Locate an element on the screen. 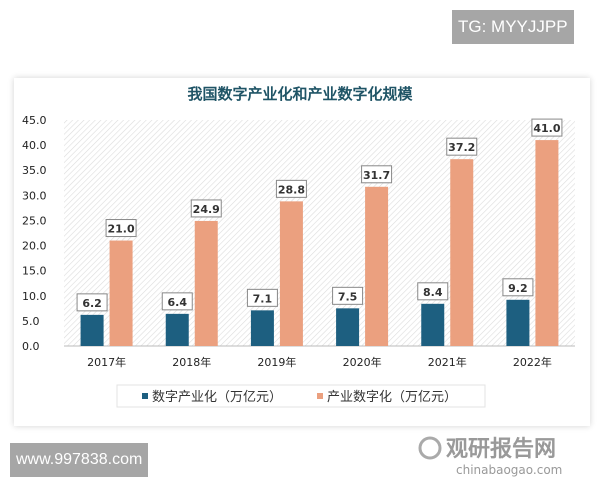  y-tick-label: 20.0 is located at coordinates (34, 246).